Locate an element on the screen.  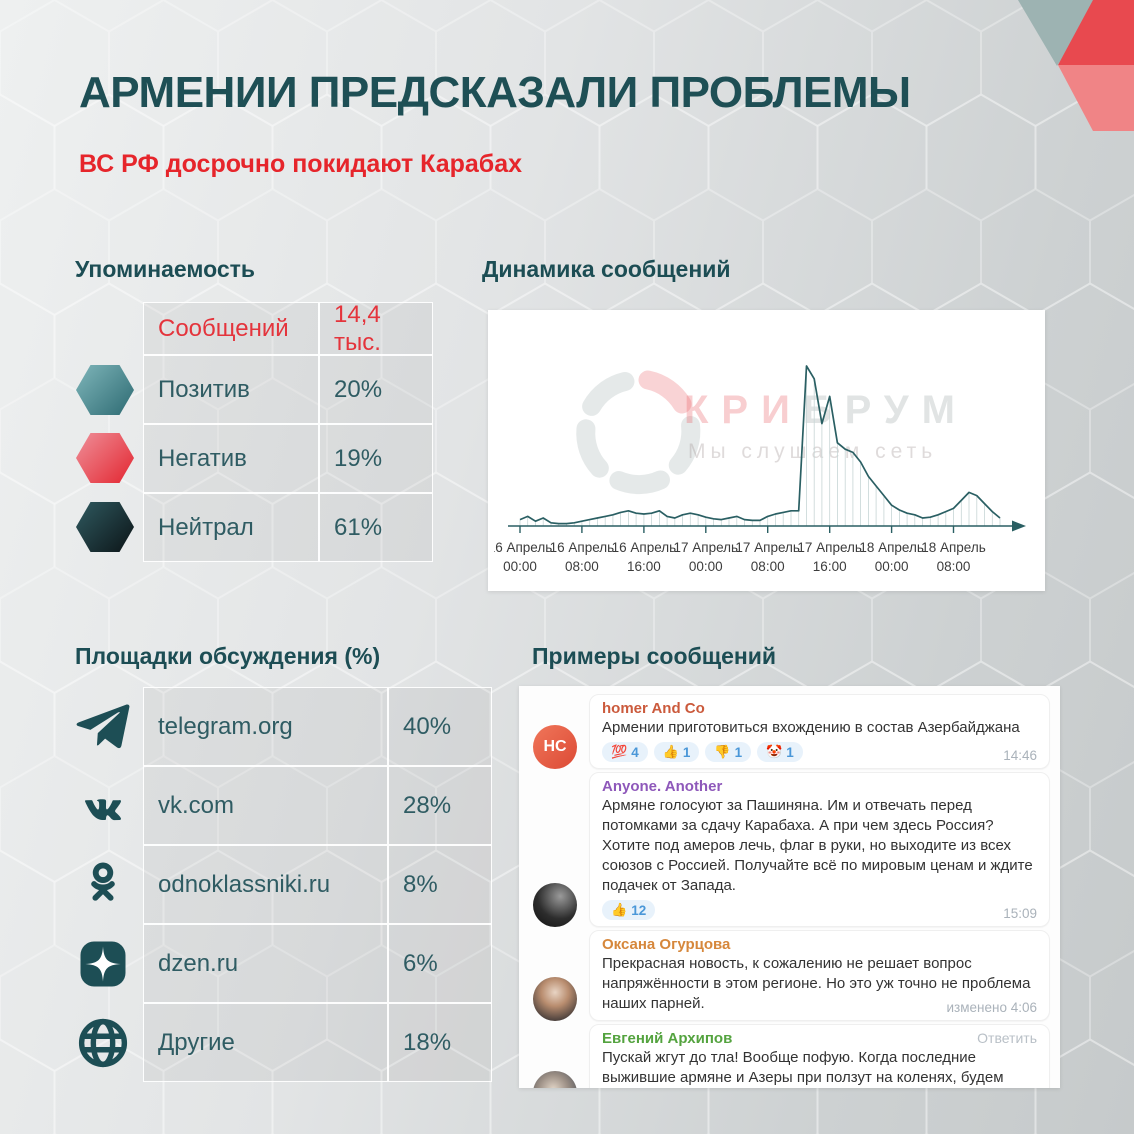
platform-label: odnoklassniki.ru is located at coordinates (265, 884).